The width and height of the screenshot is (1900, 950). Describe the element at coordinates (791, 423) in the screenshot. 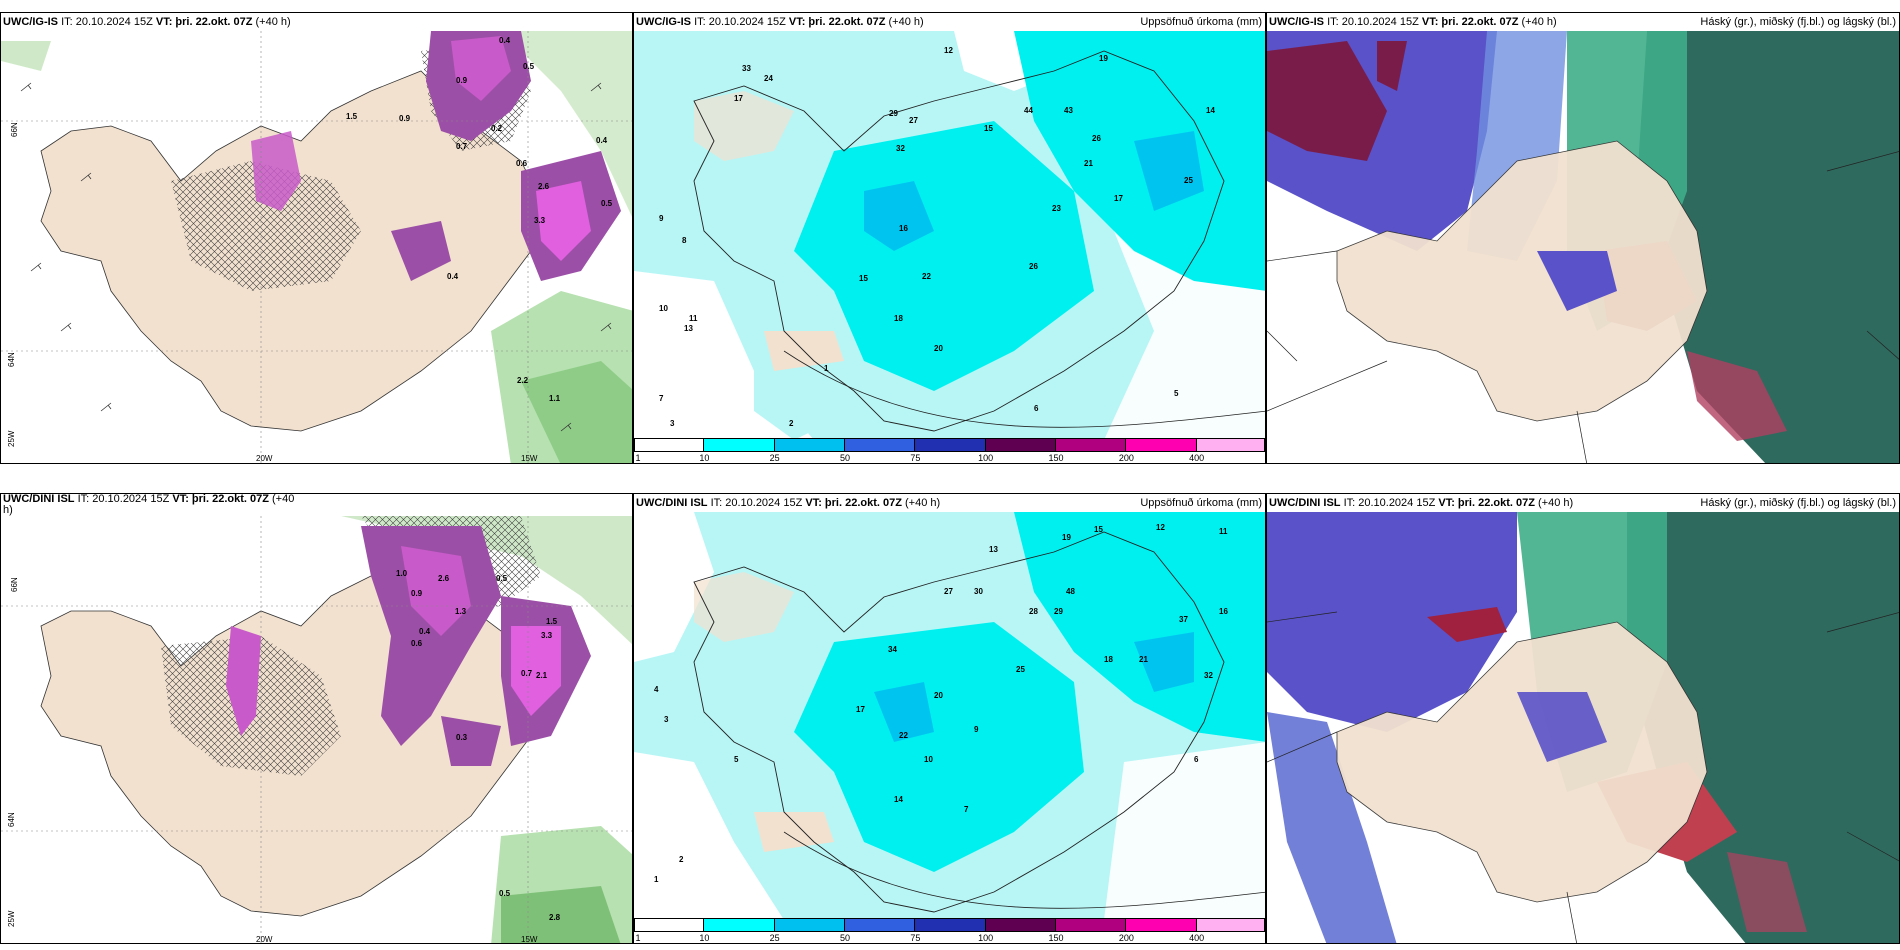

I see `svg-text: 2` at that location.